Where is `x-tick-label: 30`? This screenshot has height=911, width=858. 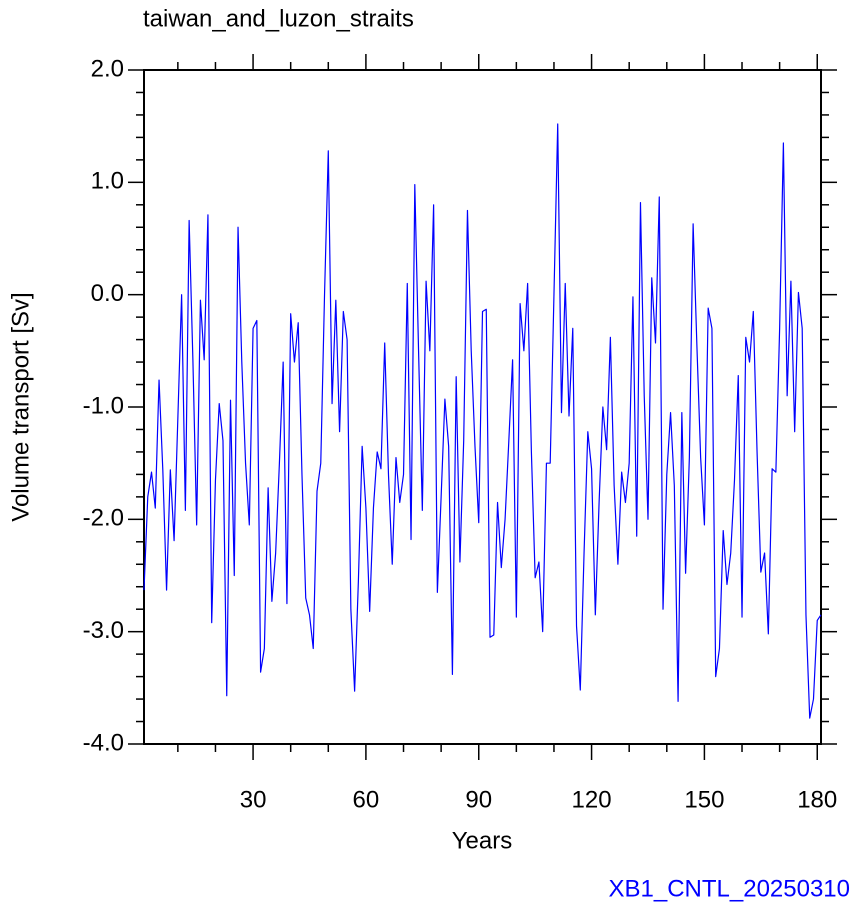 x-tick-label: 30 is located at coordinates (253, 799).